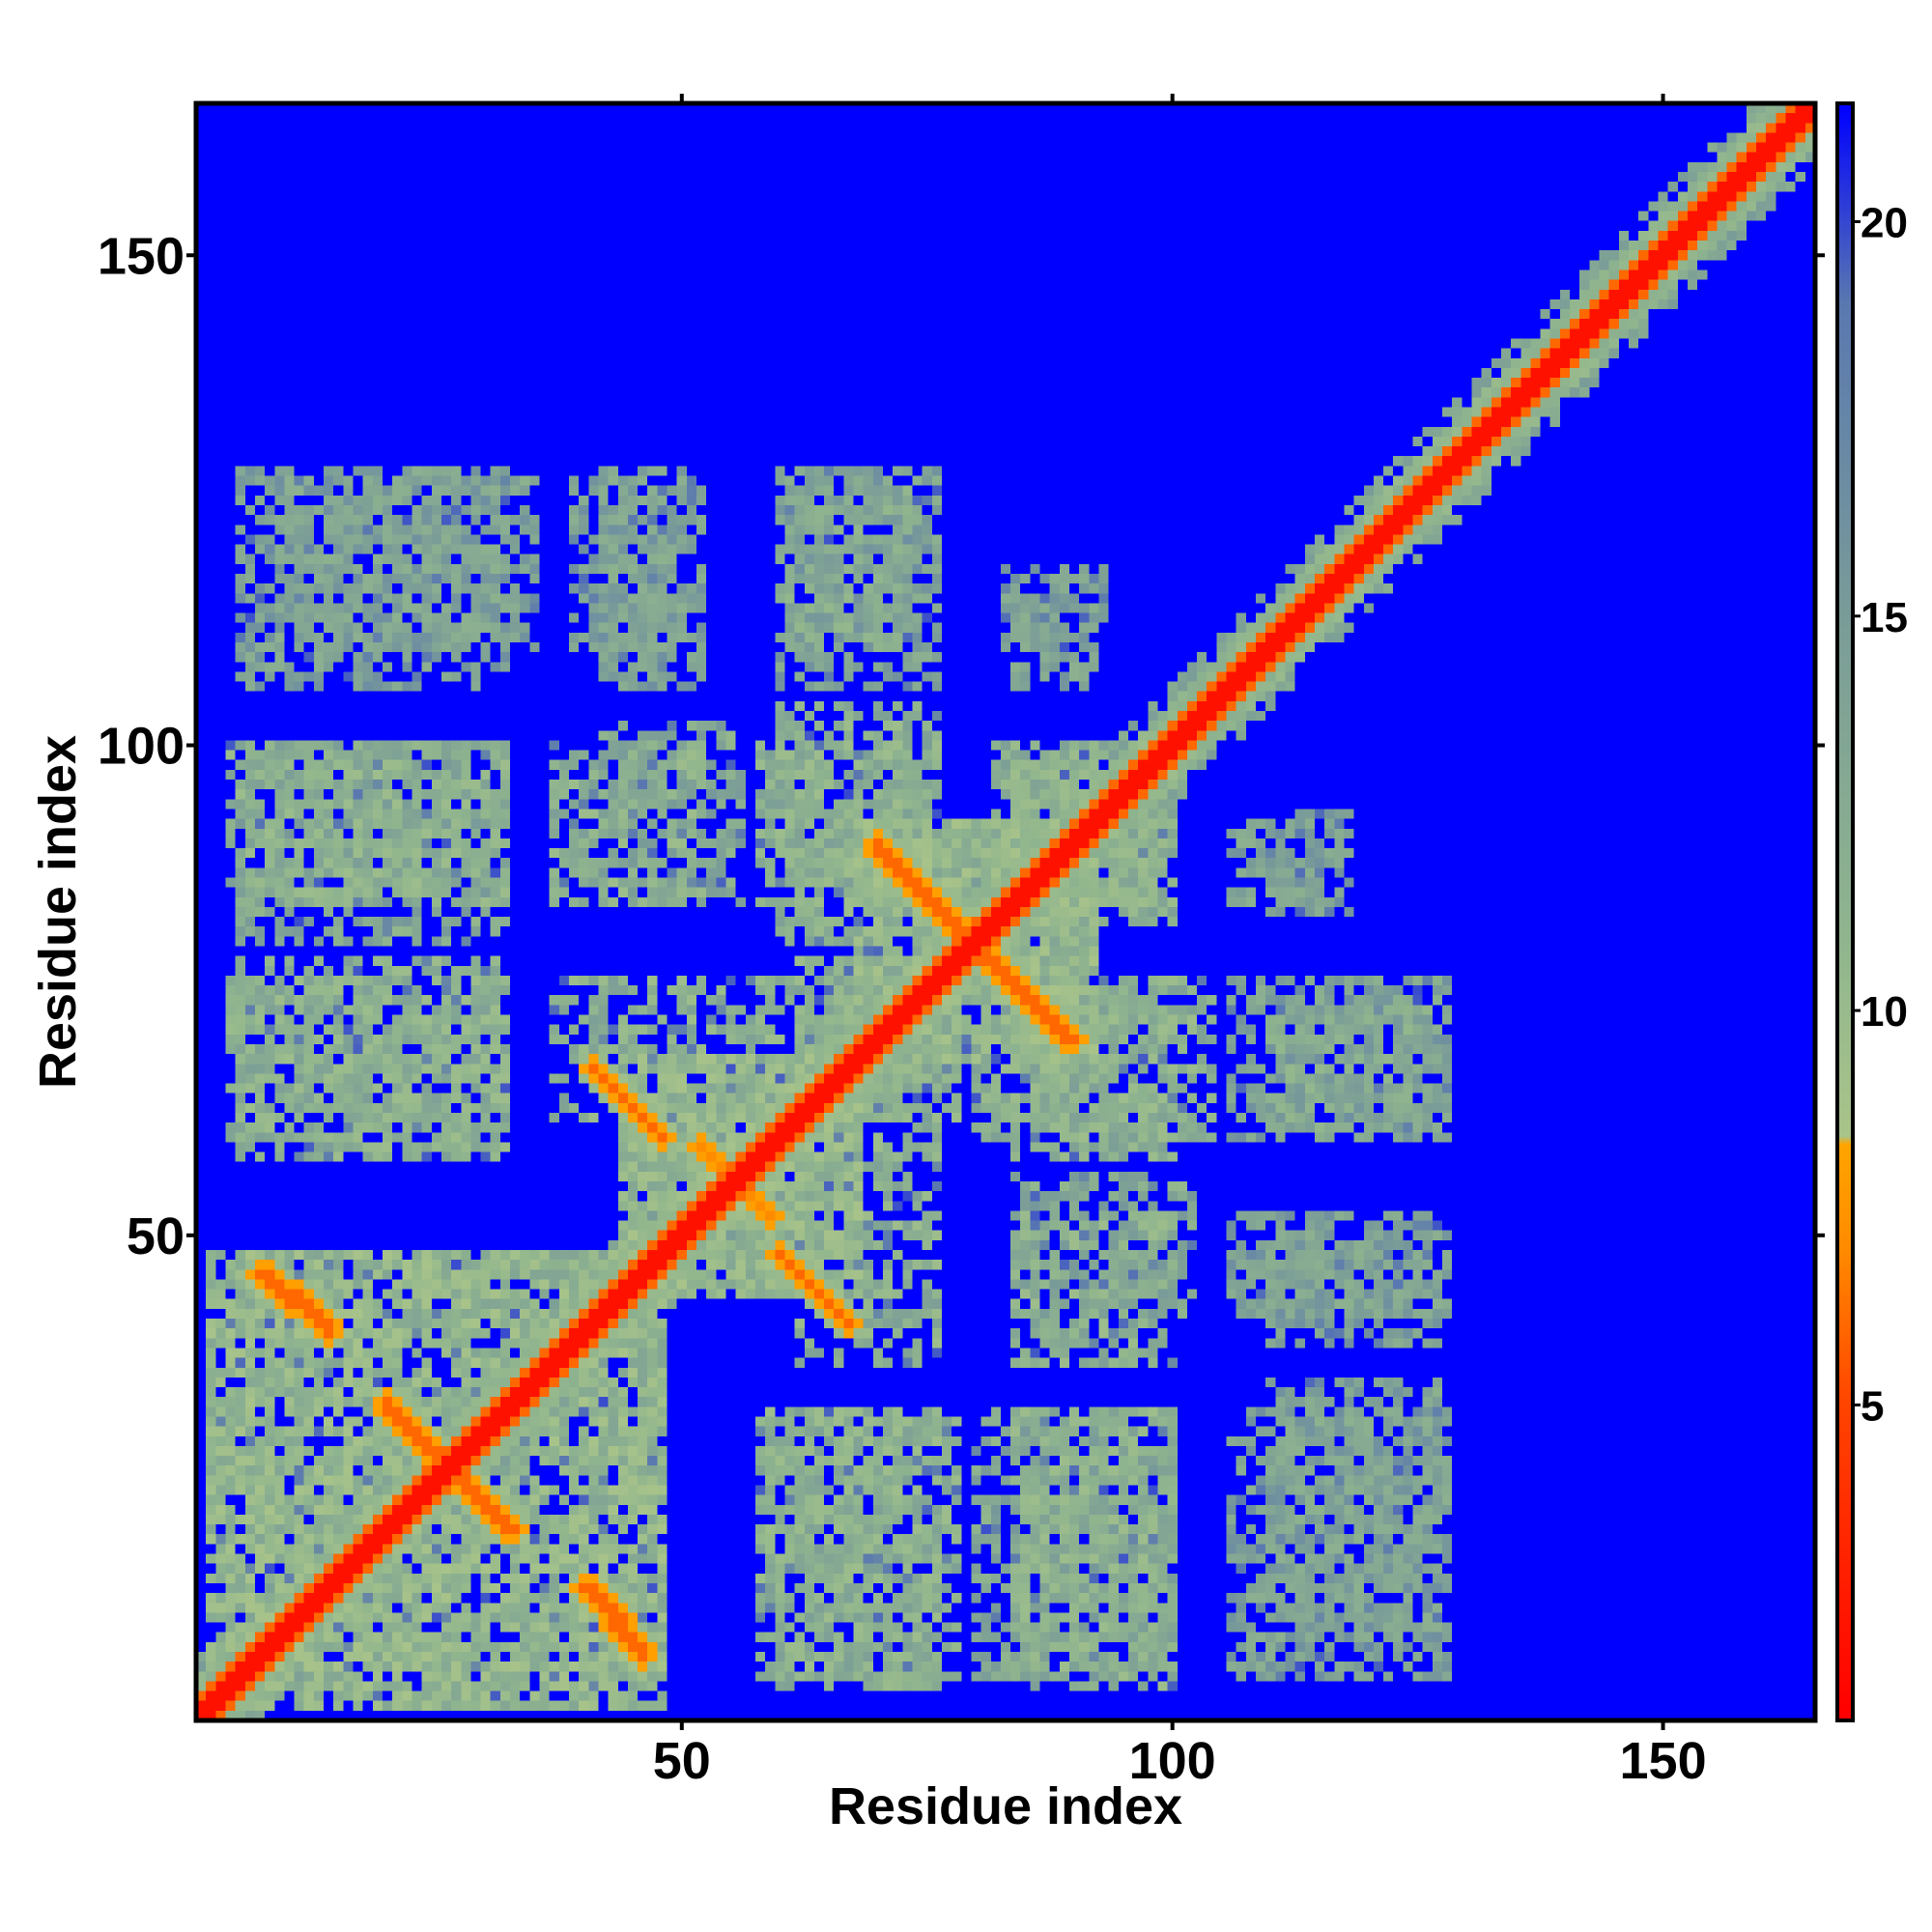 The width and height of the screenshot is (1932, 1932). What do you see at coordinates (1663, 1761) in the screenshot?
I see `x-tick-label: 150` at bounding box center [1663, 1761].